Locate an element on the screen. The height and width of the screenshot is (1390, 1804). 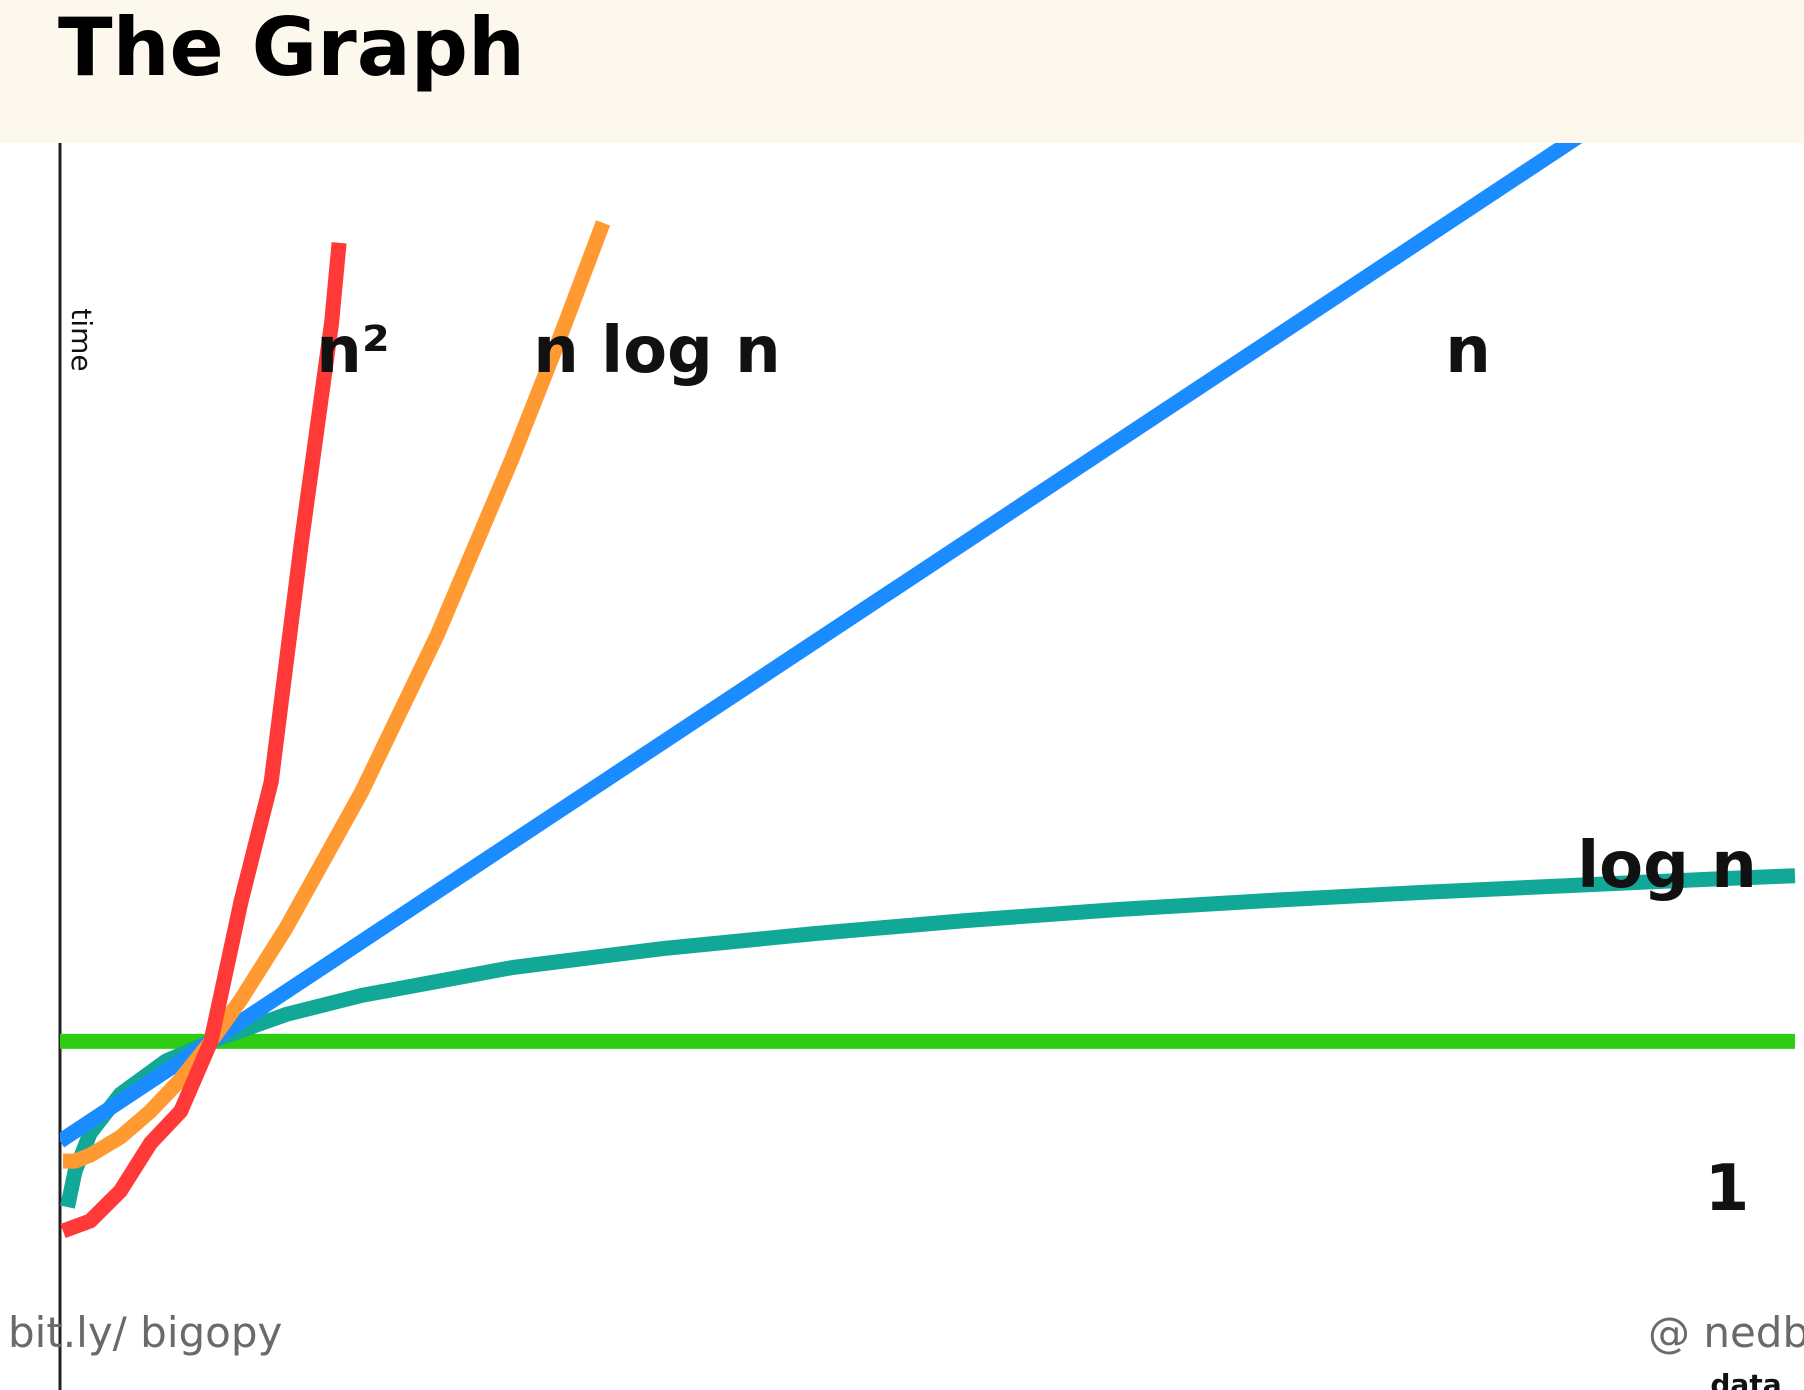
series-label-n: n is located at coordinates (1468, 351).